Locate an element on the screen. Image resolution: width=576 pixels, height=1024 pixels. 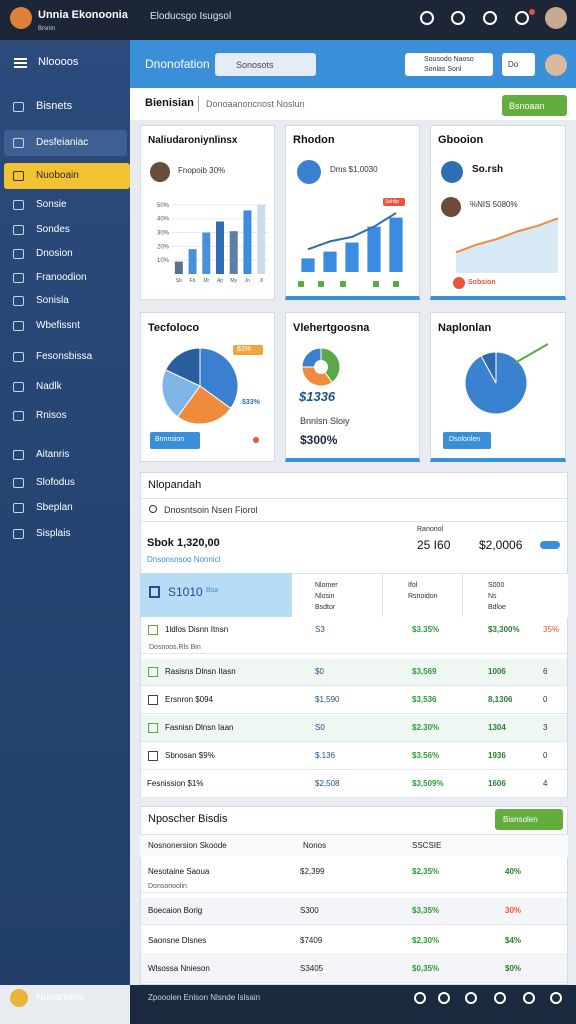
y-tick-label: 20% is located at coordinates (163, 247).